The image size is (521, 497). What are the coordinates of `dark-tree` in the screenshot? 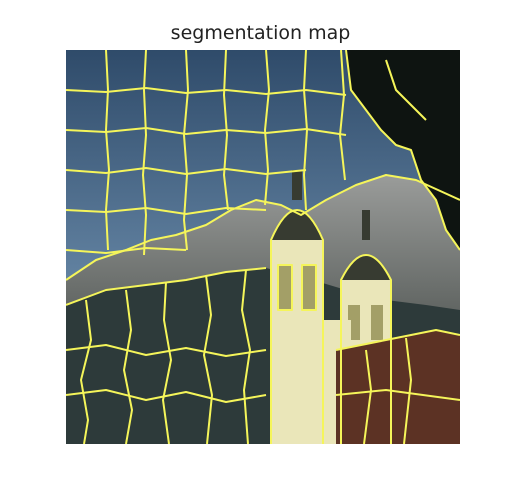 It's located at (403, 150).